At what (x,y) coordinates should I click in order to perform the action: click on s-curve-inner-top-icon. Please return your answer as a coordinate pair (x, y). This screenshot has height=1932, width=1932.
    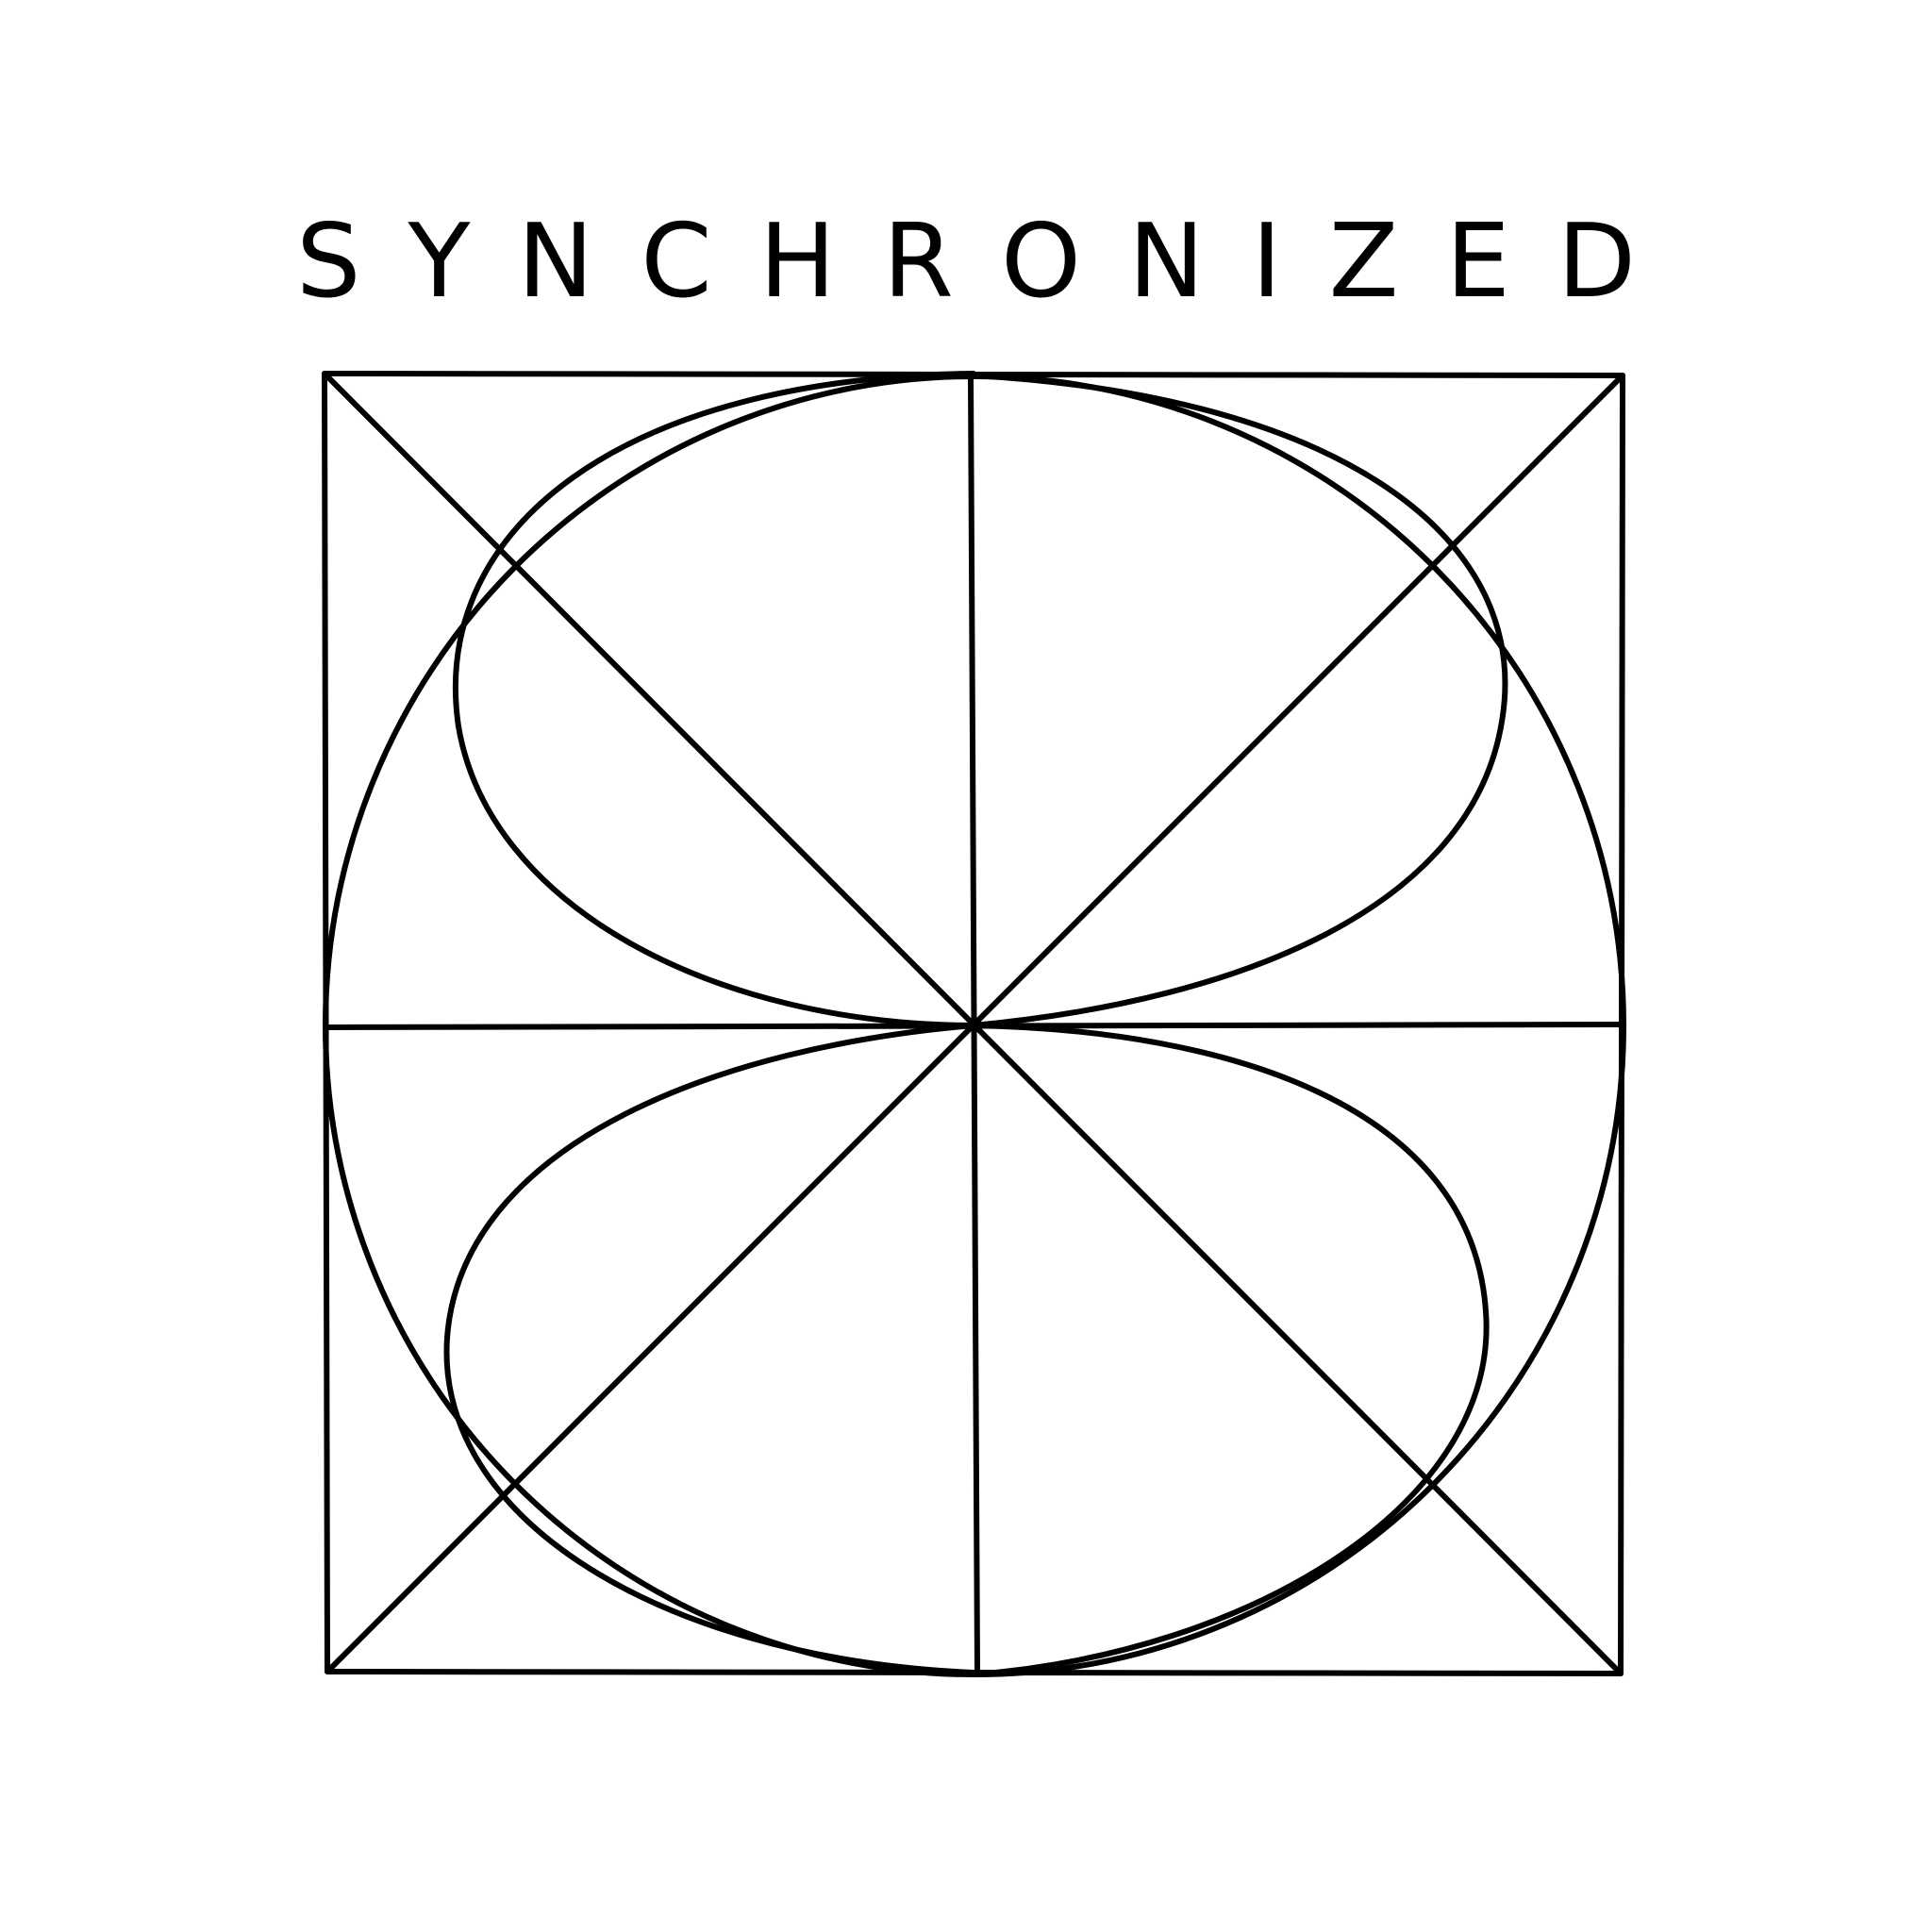
    Looking at the image, I should click on (1239, 701).